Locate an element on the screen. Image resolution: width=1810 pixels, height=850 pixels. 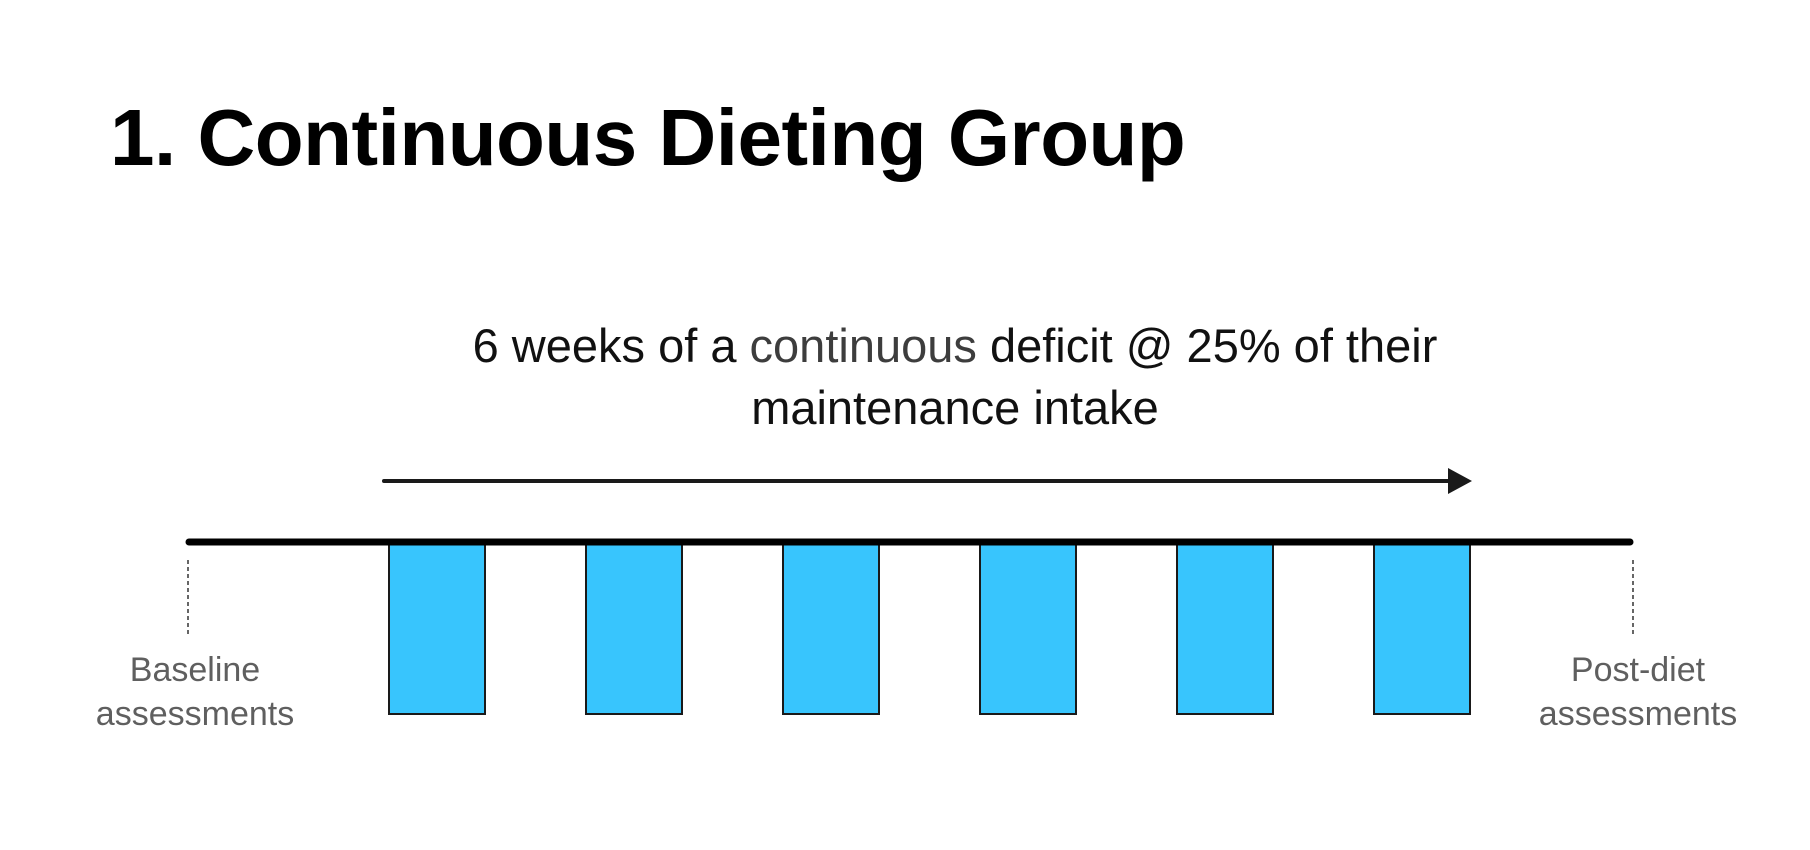
baseline-assessments-label: Baseline assessments is located at coordinates (195, 692).